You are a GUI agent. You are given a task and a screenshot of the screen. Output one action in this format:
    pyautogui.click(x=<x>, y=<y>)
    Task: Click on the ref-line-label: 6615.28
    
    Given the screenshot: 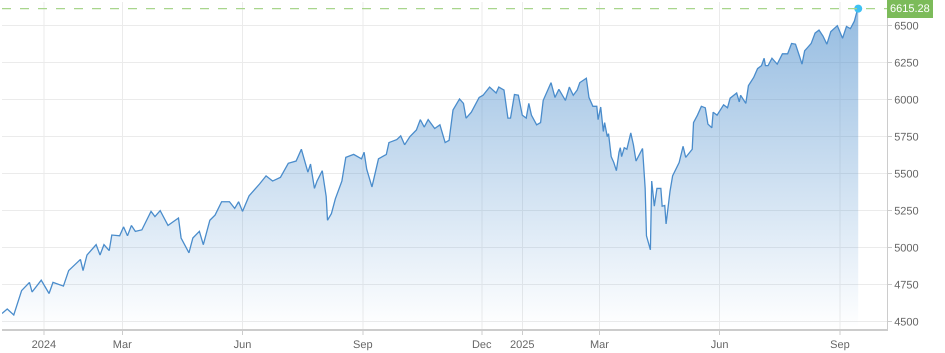 What is the action you would take?
    pyautogui.click(x=910, y=9)
    